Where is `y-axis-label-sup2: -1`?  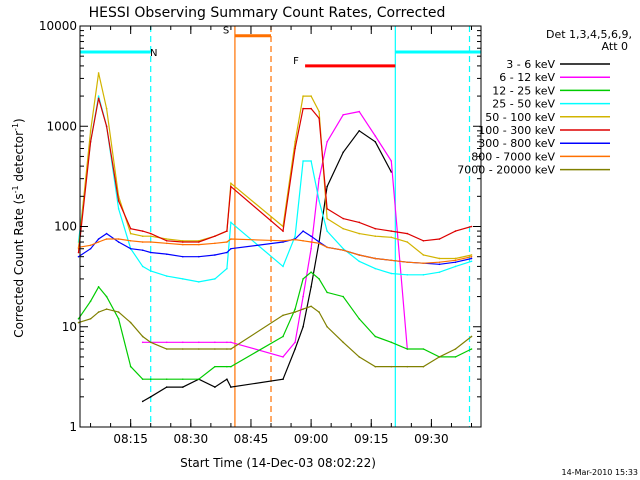 y-axis-label-sup2: -1 is located at coordinates (15, 127).